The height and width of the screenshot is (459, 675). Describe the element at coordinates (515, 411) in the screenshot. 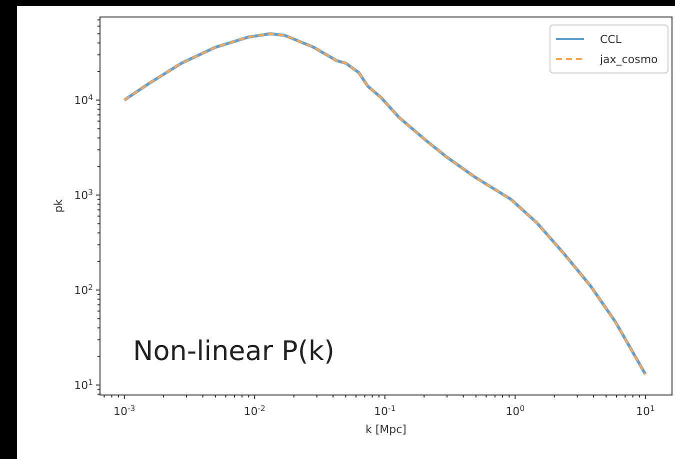

I see `x-tick-label: 10$^{0}$` at that location.